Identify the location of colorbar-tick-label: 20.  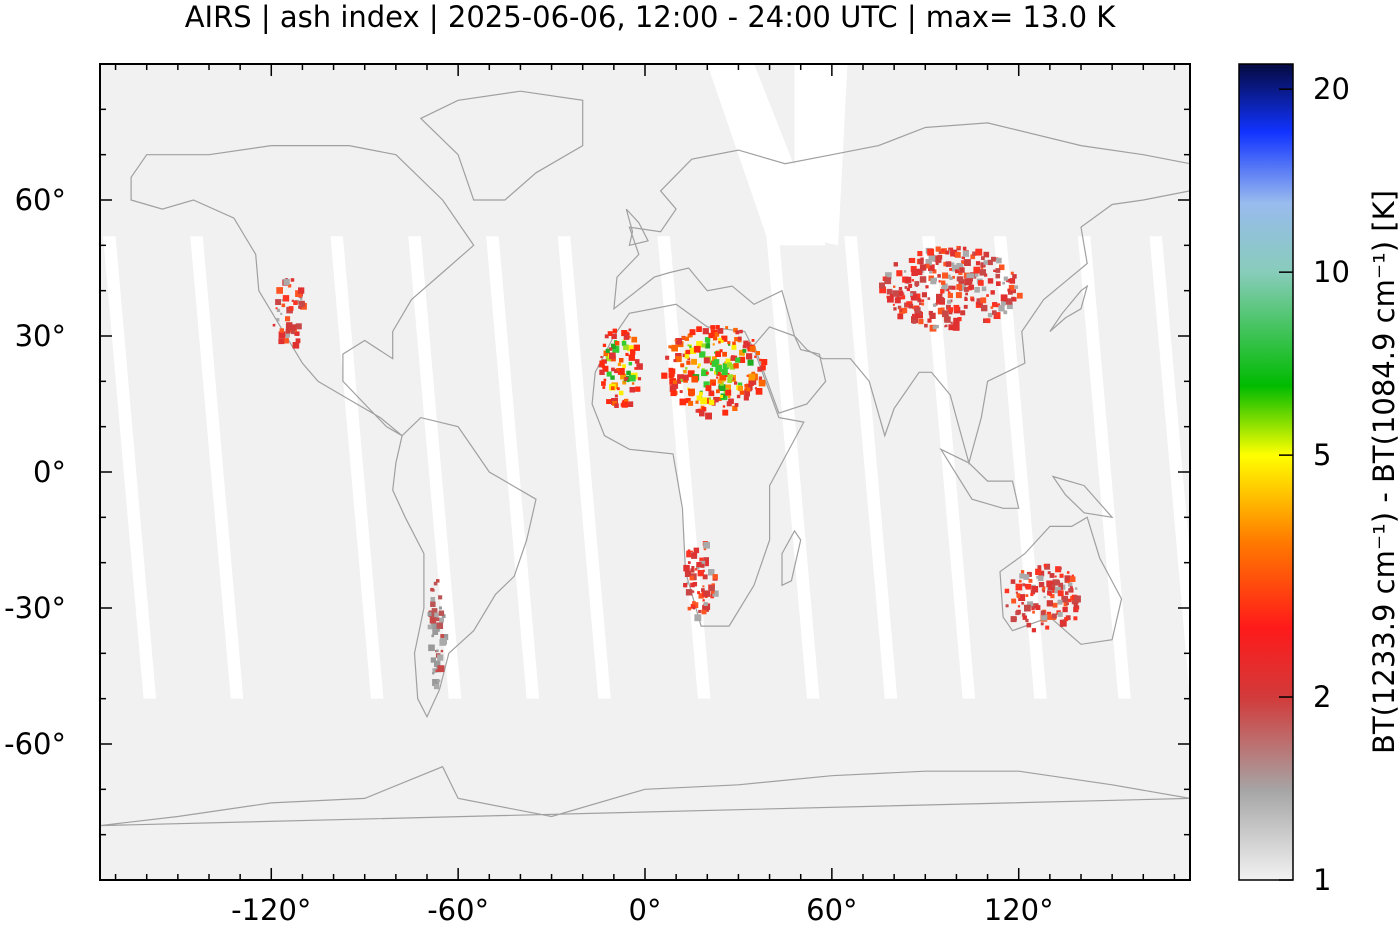
(1331, 89).